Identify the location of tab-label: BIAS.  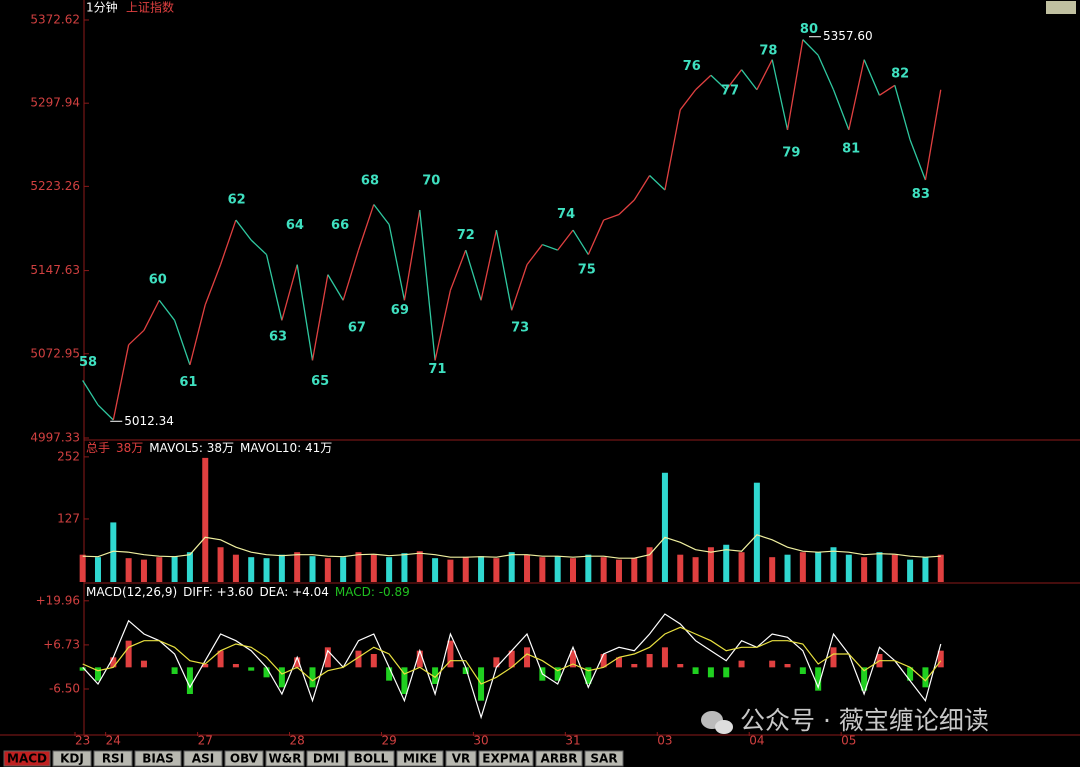
(158, 759).